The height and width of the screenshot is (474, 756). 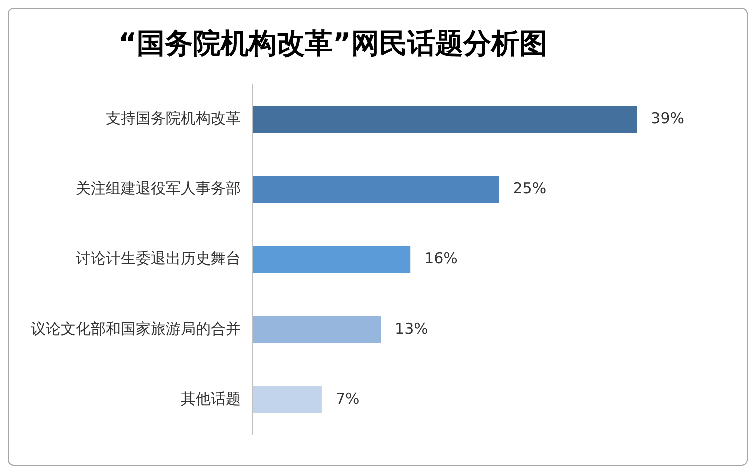 What do you see at coordinates (158, 259) in the screenshot?
I see `y-tick-label: 讨论计生委退出历史舞台` at bounding box center [158, 259].